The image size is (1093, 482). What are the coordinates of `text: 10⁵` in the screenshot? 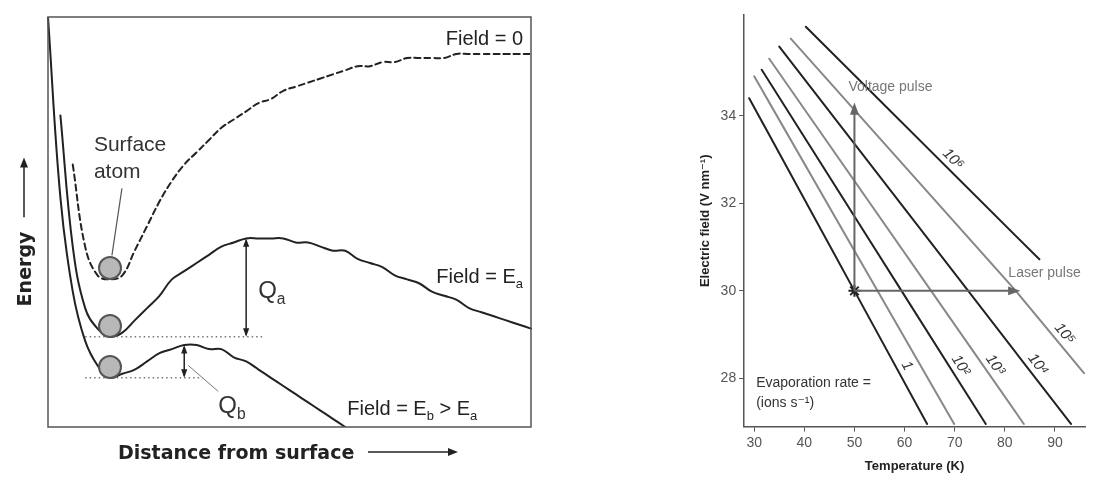 It's located at (1065, 333).